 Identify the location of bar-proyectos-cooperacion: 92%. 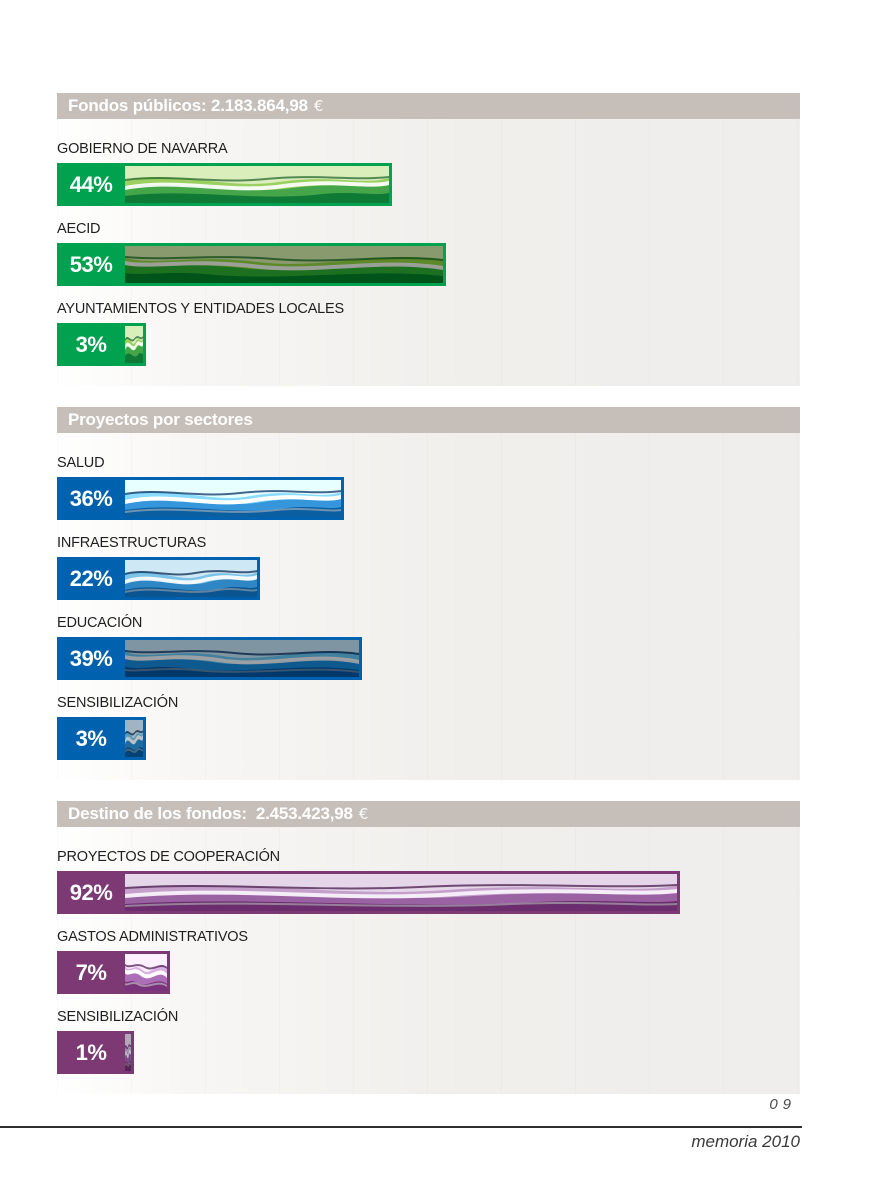
(368, 892).